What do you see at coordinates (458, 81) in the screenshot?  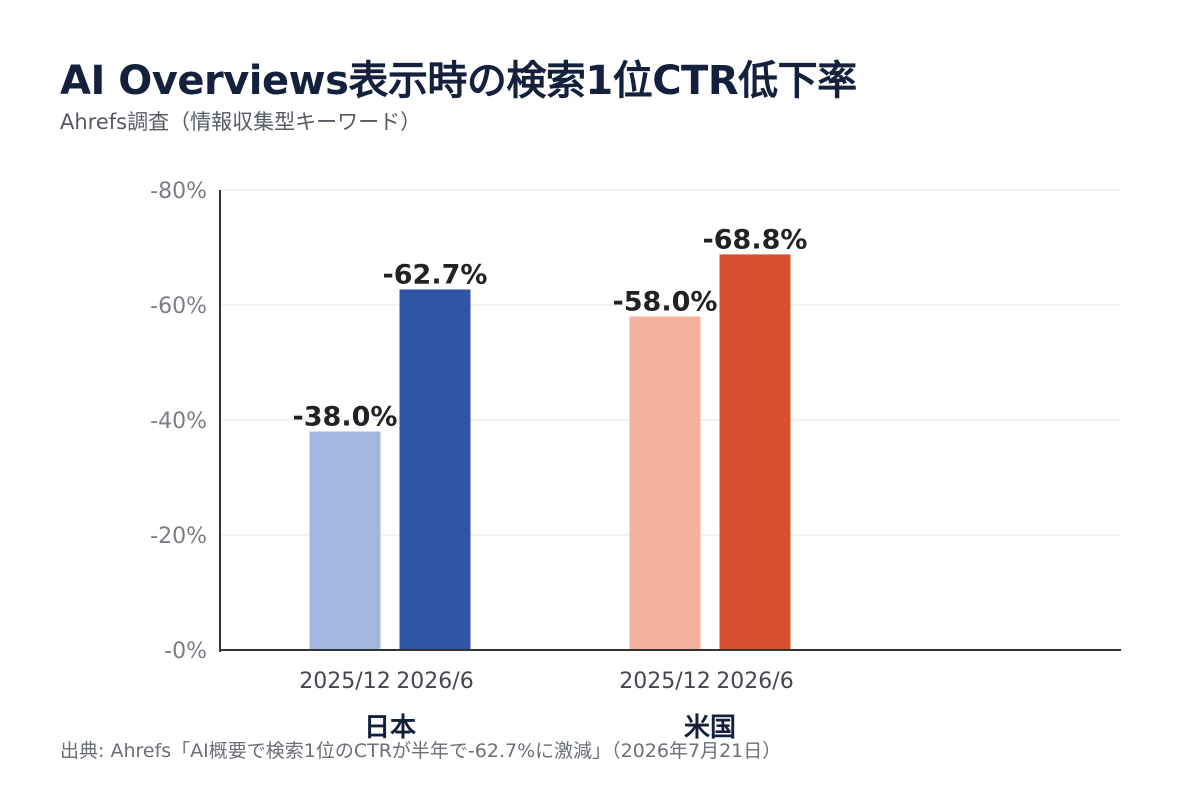 I see `chart-title: AI Overviews表示時の検索1位CTR低下率` at bounding box center [458, 81].